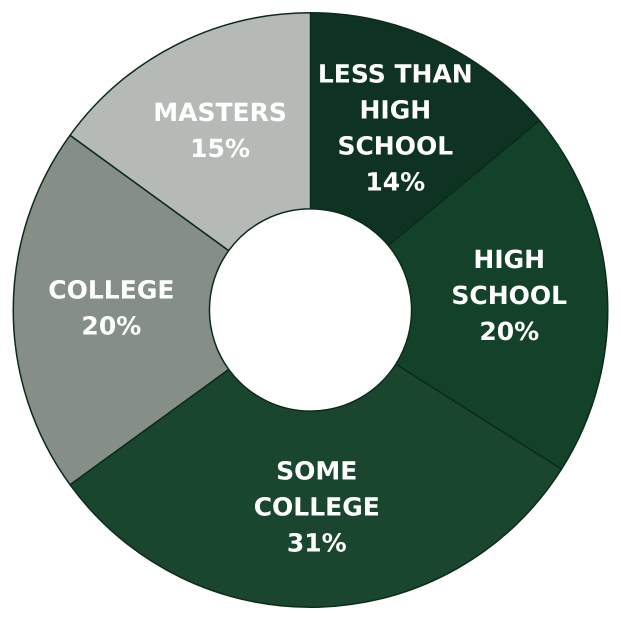  I want to click on slice-label: LESS THAN HIGH SCHOOL, so click(395, 109).